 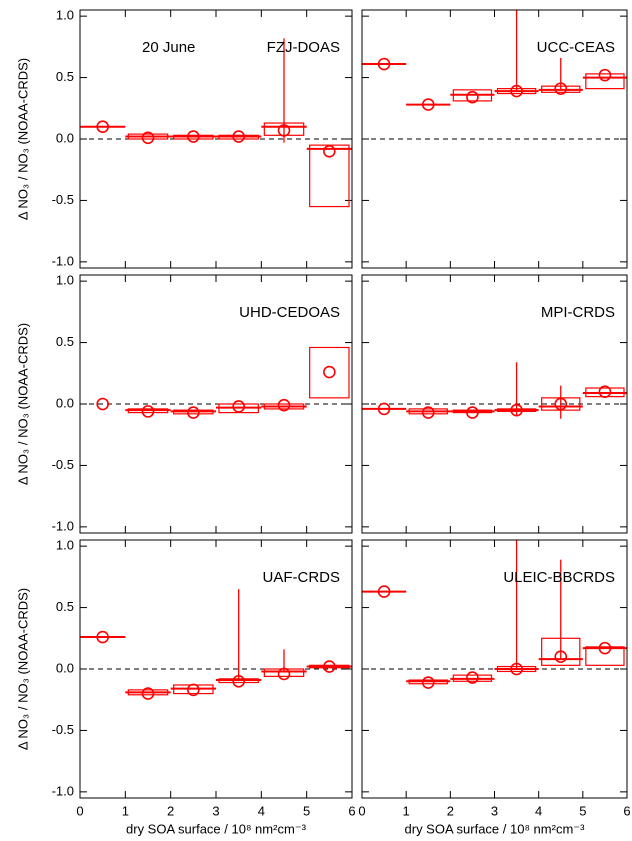 I want to click on panel: UCC-CEAS, so click(x=494, y=139).